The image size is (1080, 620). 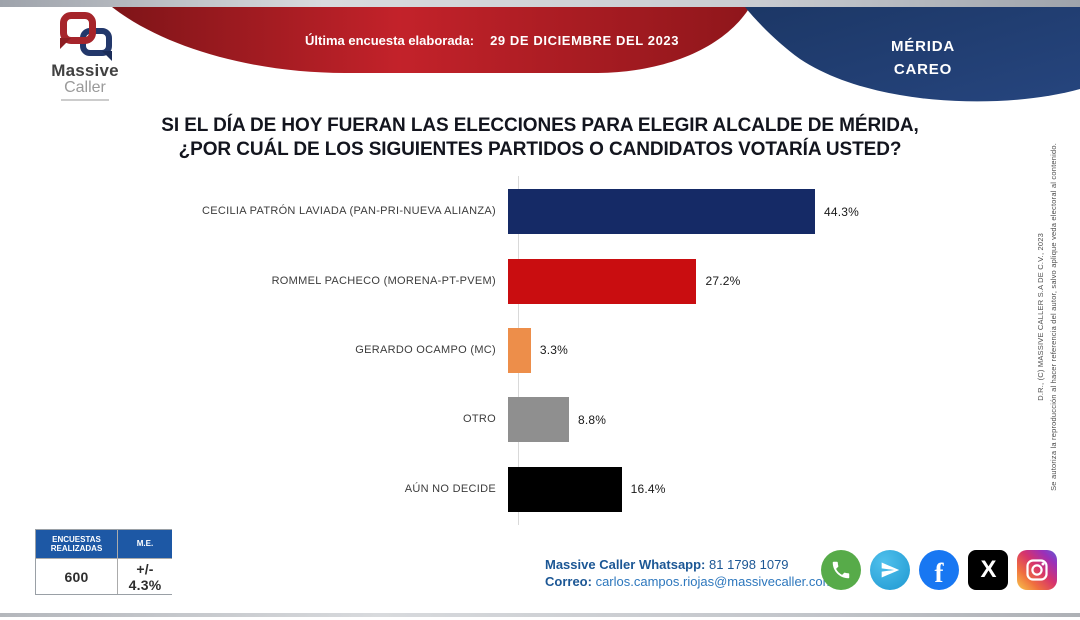 I want to click on telegram-icon, so click(x=890, y=570).